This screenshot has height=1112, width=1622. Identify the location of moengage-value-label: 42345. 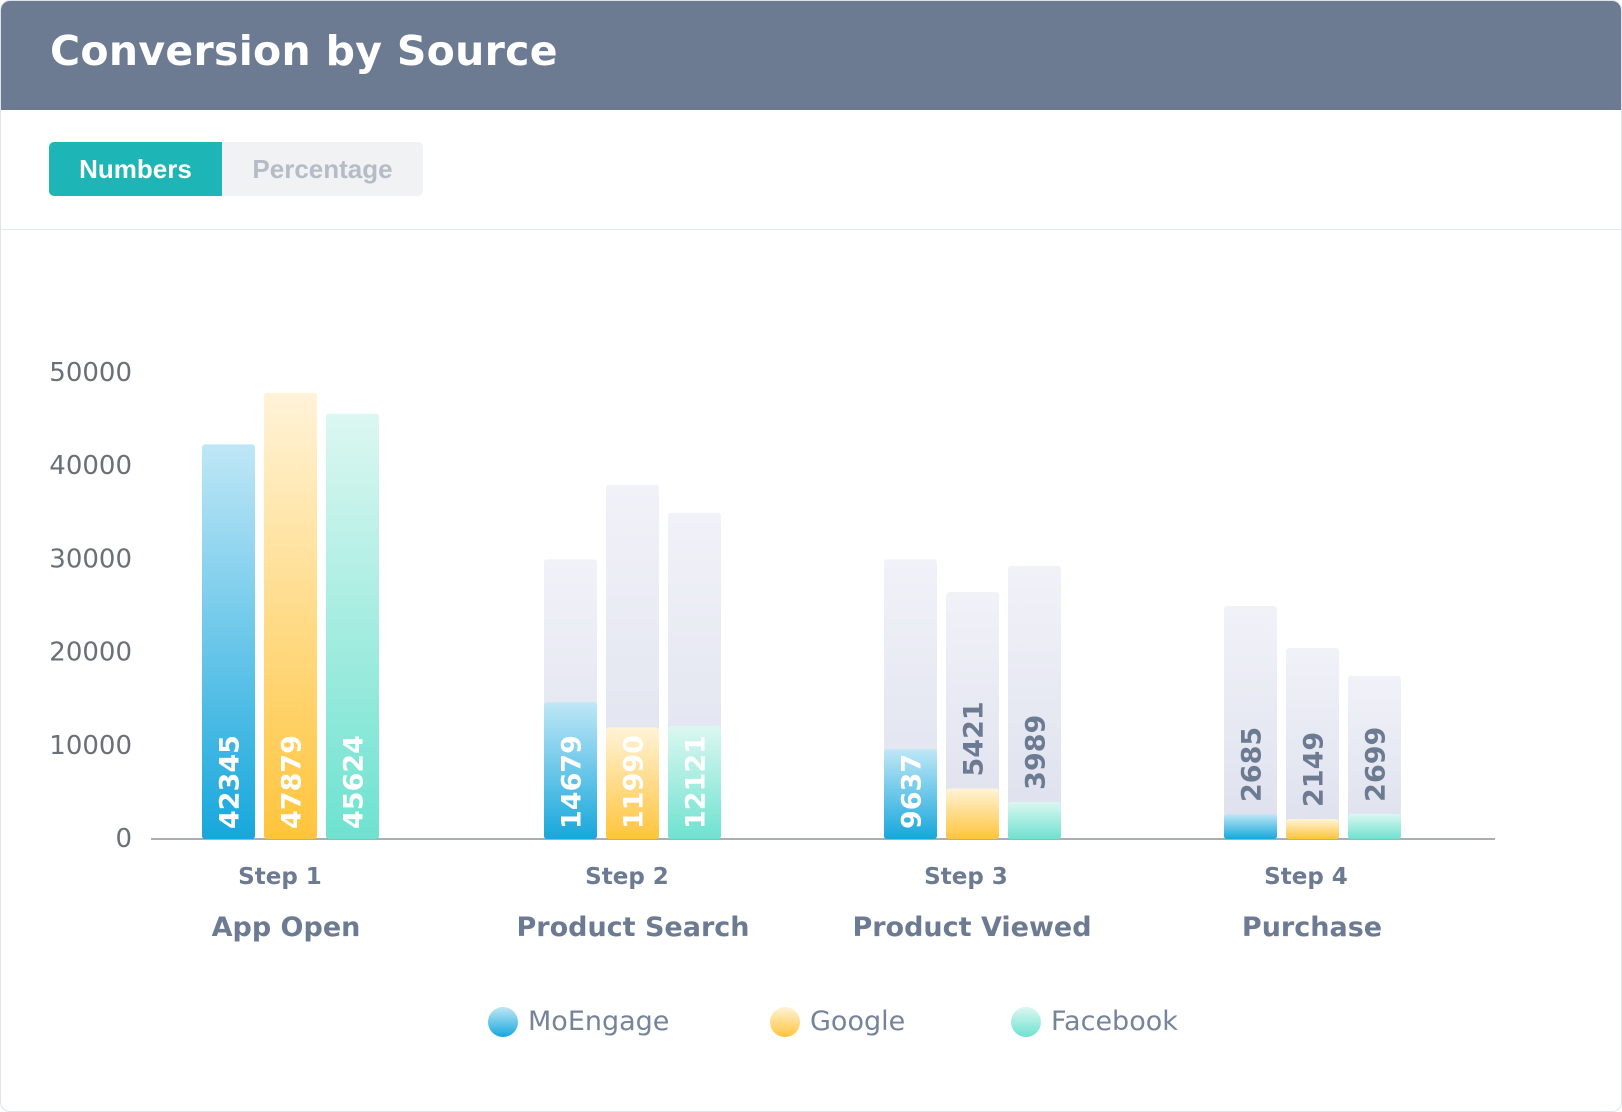
(230, 782).